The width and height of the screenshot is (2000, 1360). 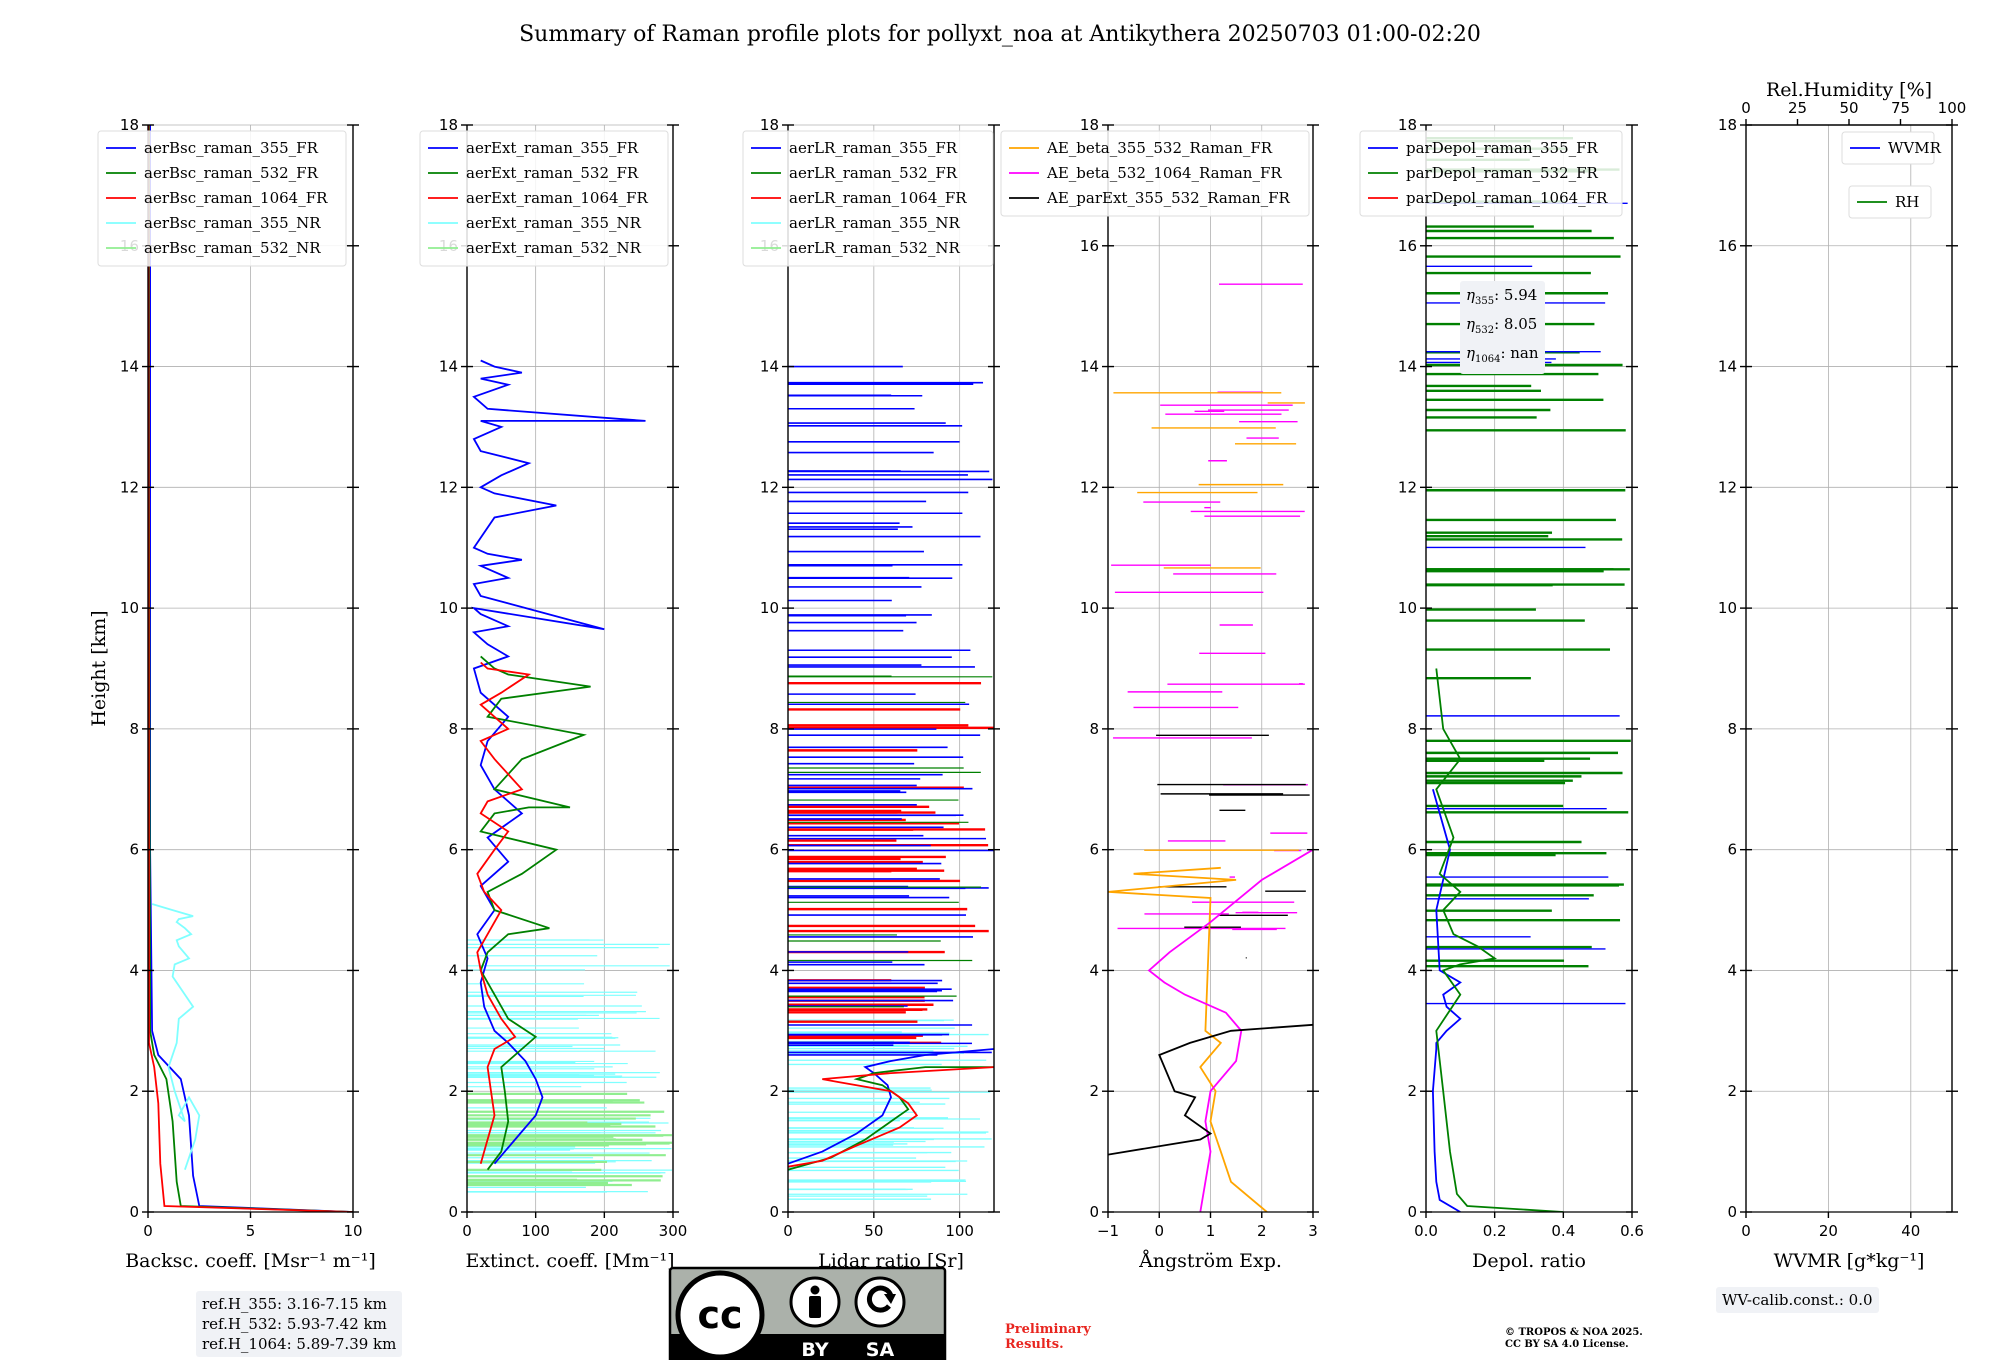 What do you see at coordinates (873, 173) in the screenshot?
I see `legend-label: aerLR_raman_532_FR` at bounding box center [873, 173].